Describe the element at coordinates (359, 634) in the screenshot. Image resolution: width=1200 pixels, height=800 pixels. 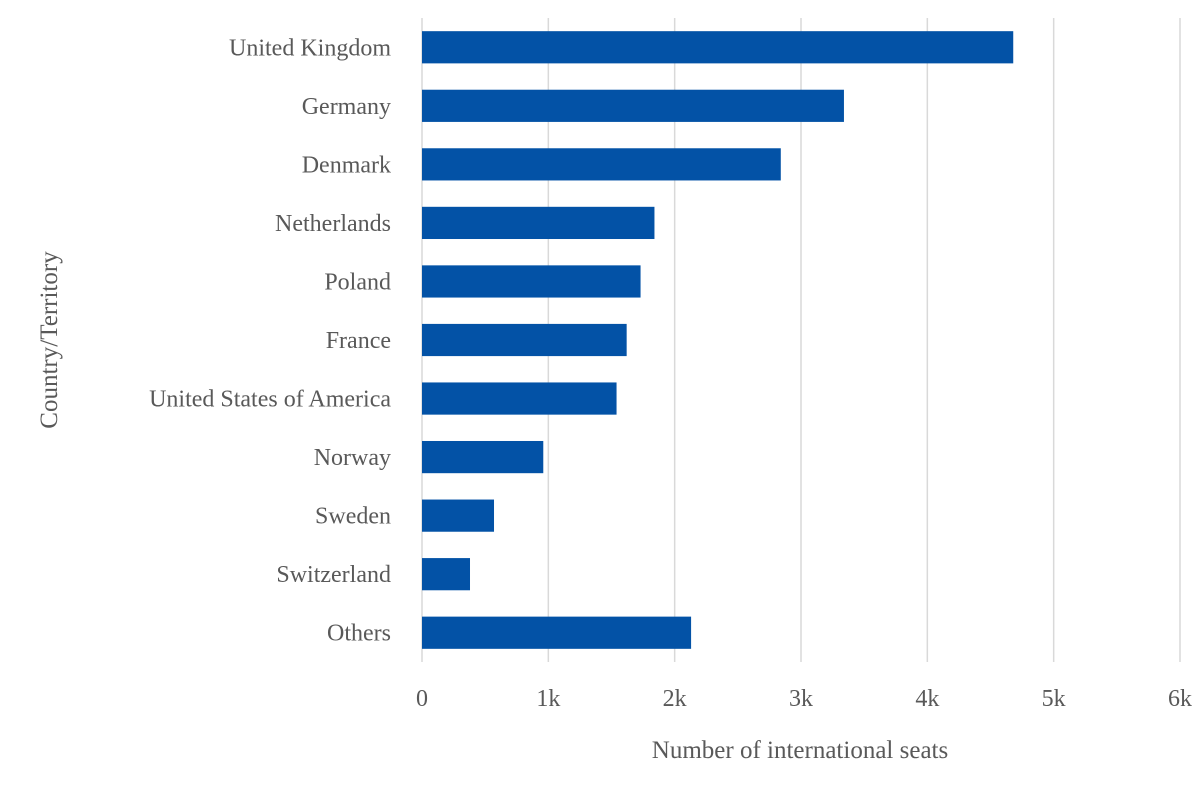
I see `category-label: Others` at that location.